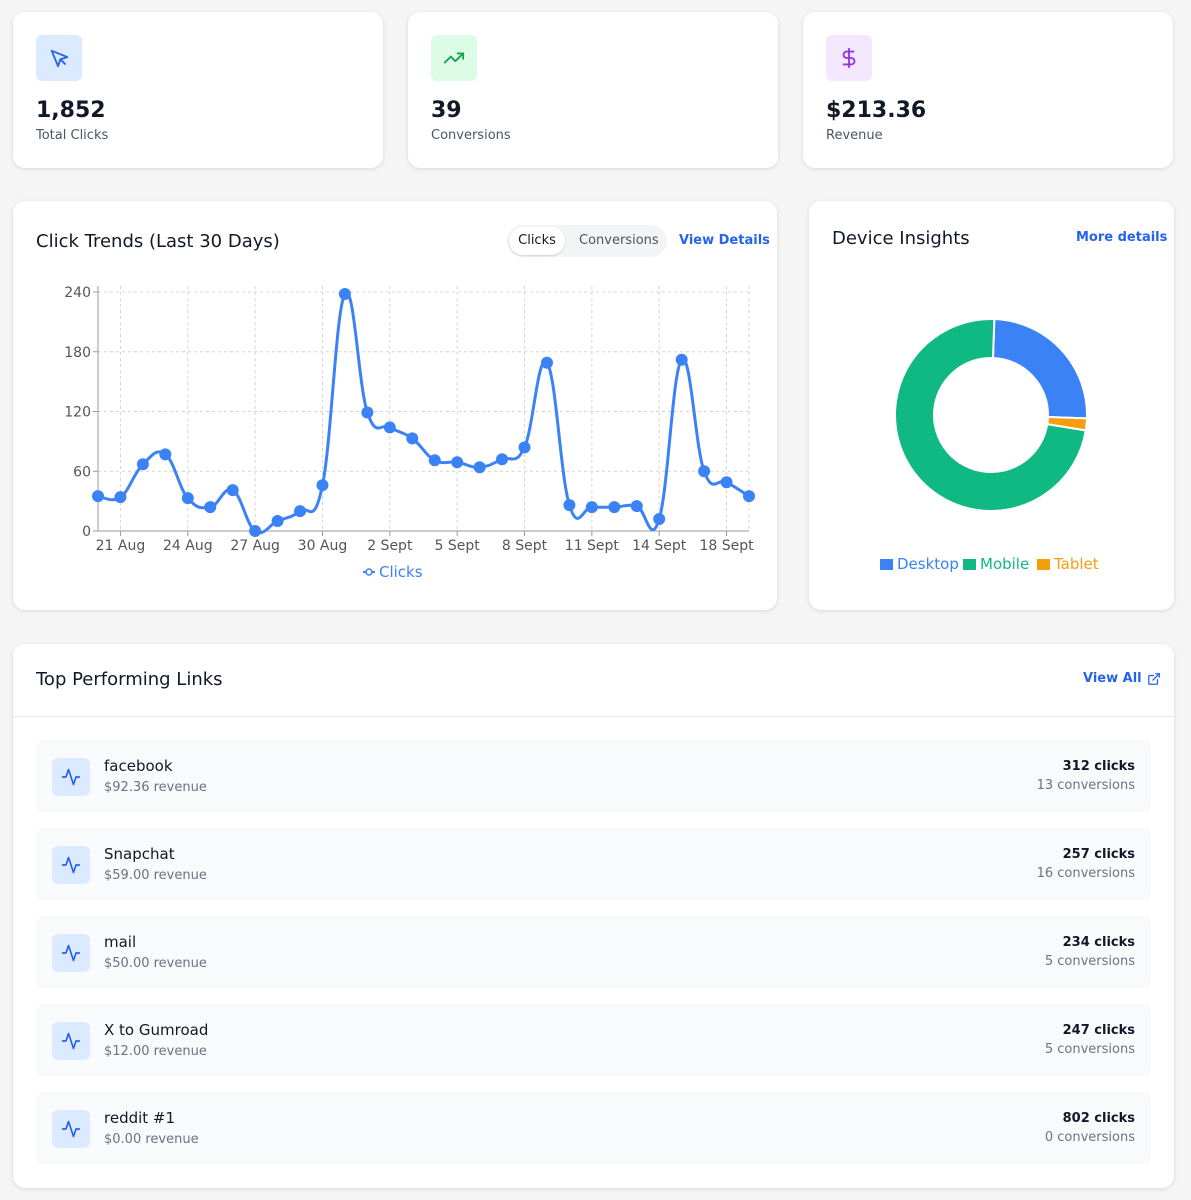  I want to click on link-clicks: 247 clicks, so click(1098, 1030).